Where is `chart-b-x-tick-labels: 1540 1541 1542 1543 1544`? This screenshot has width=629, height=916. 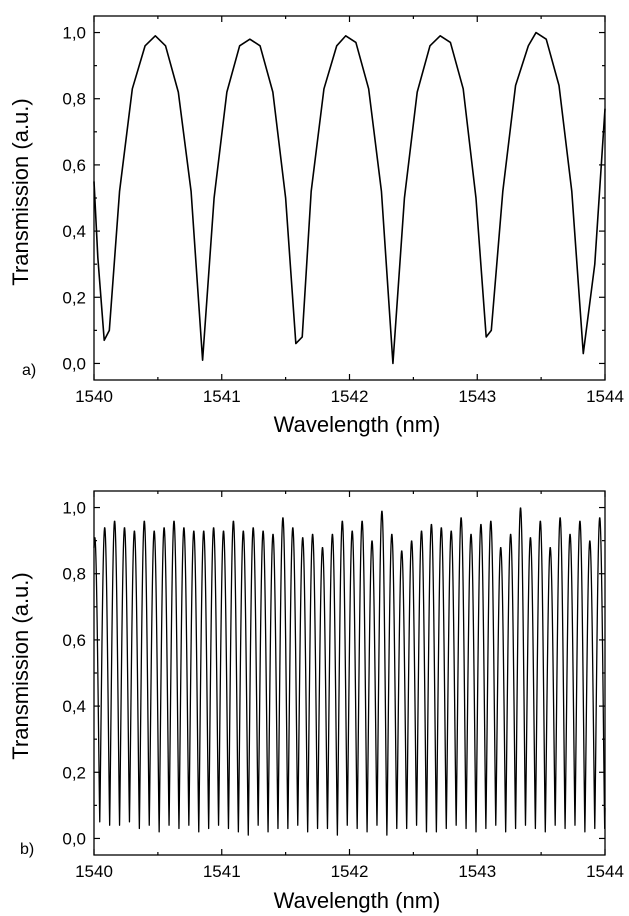
chart-b-x-tick-labels: 1540 1541 1542 1543 1544 is located at coordinates (349, 871).